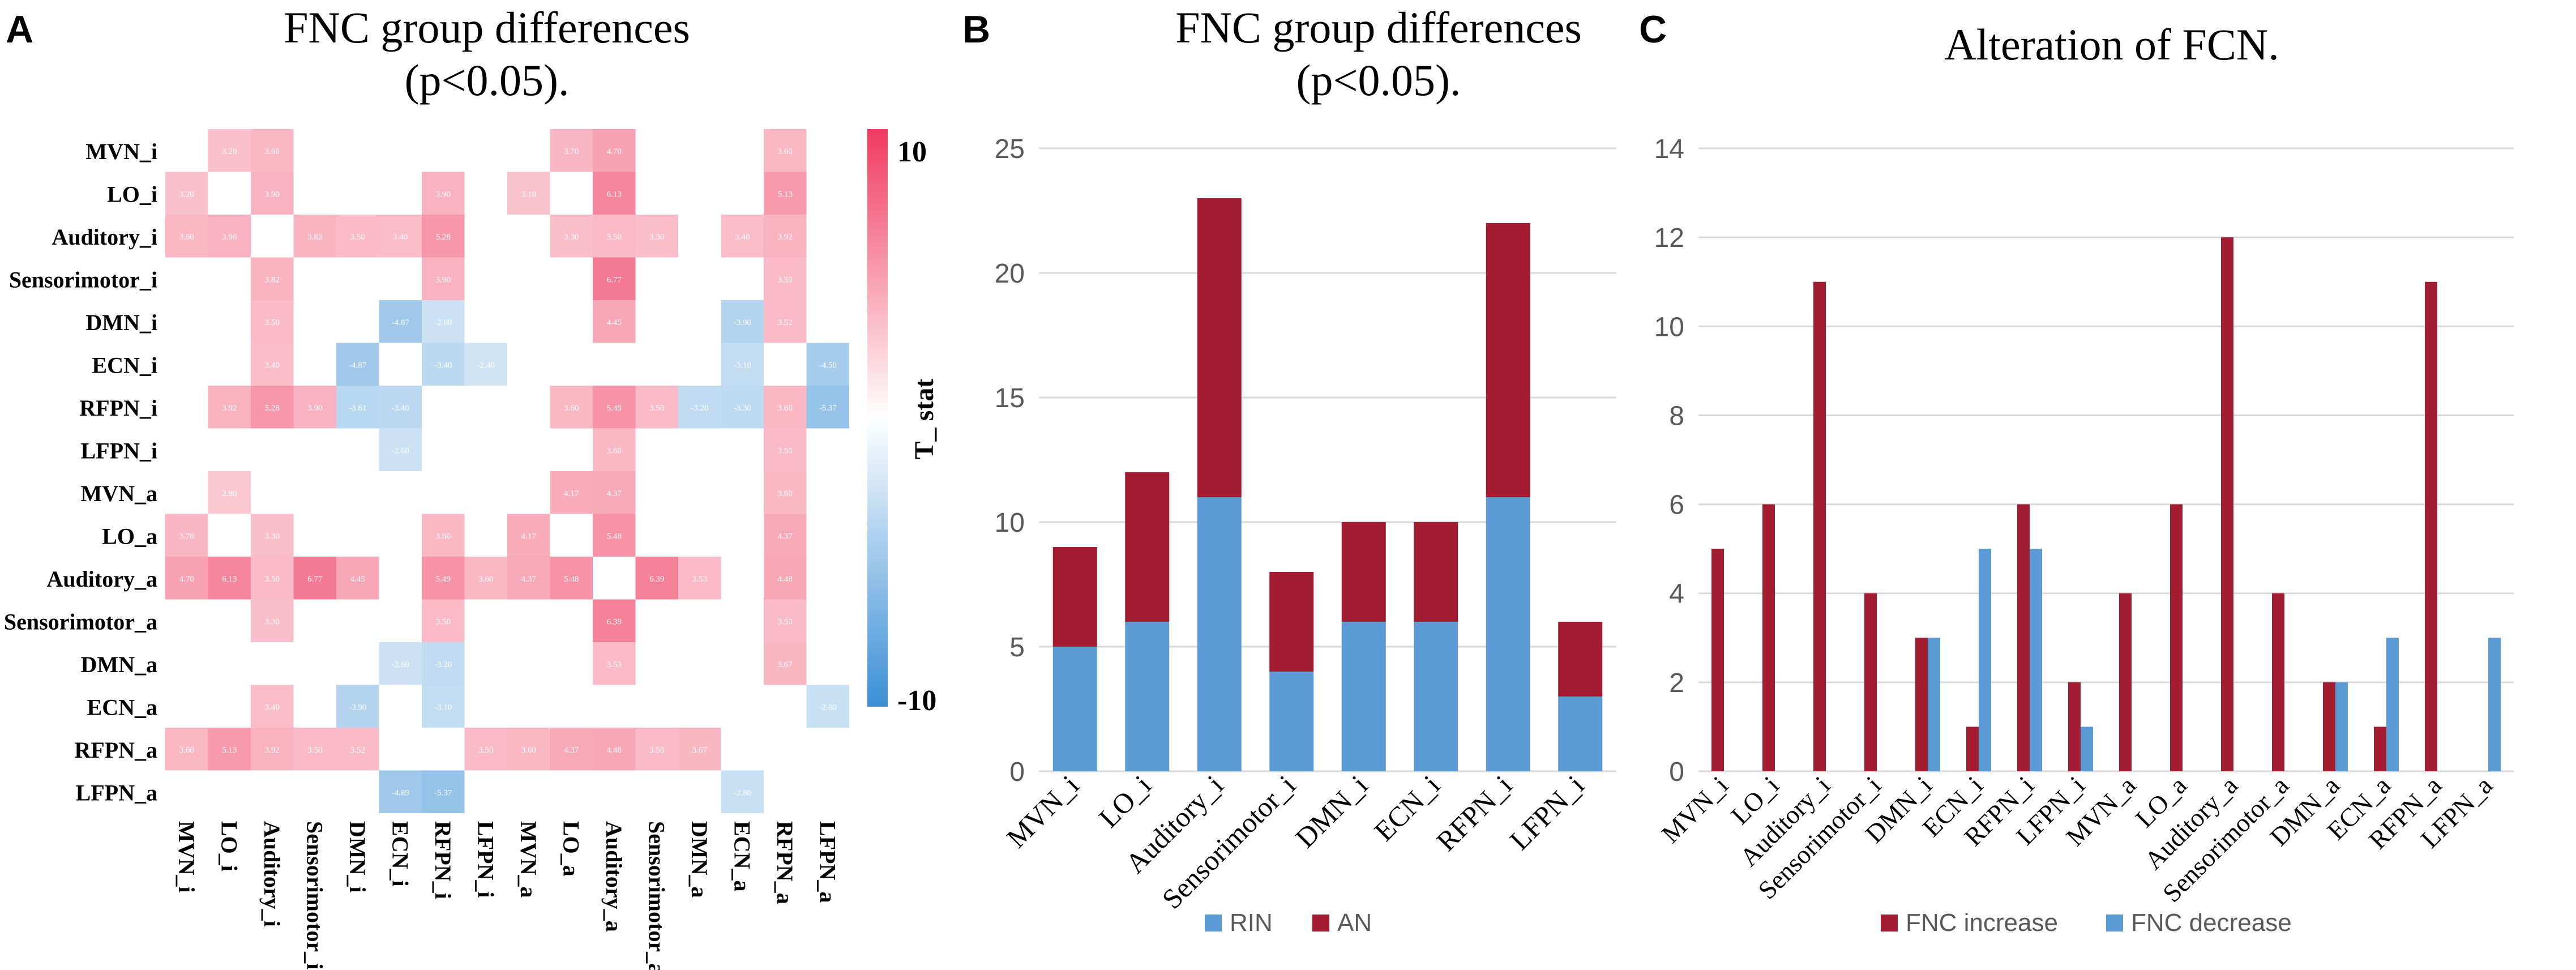 The image size is (2576, 970). Describe the element at coordinates (1147, 547) in the screenshot. I see `bar-an-LO_i` at that location.